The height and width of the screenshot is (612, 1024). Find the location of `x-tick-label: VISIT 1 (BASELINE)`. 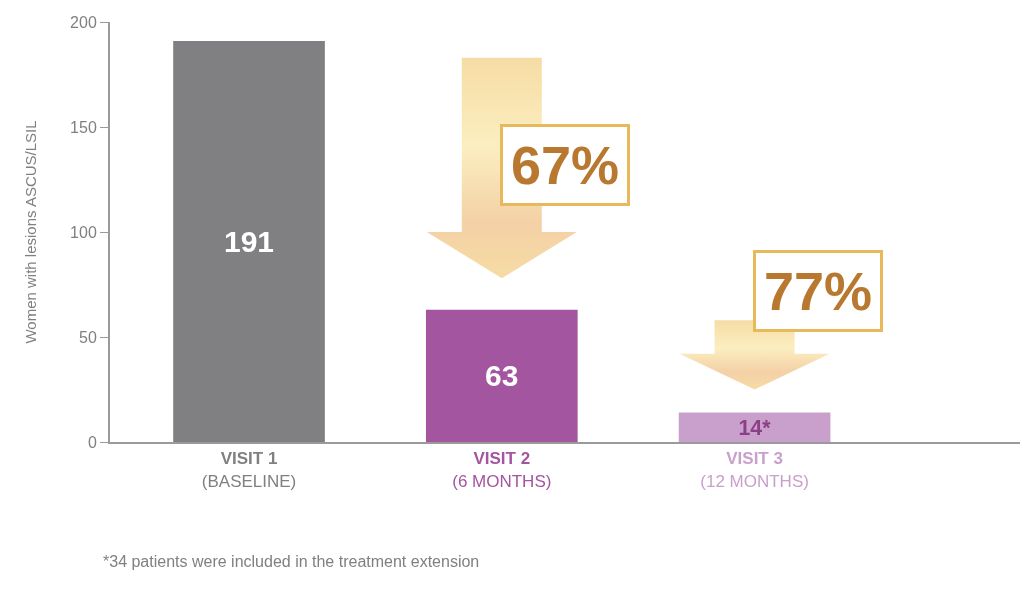

x-tick-label: VISIT 1 (BASELINE) is located at coordinates (249, 470).